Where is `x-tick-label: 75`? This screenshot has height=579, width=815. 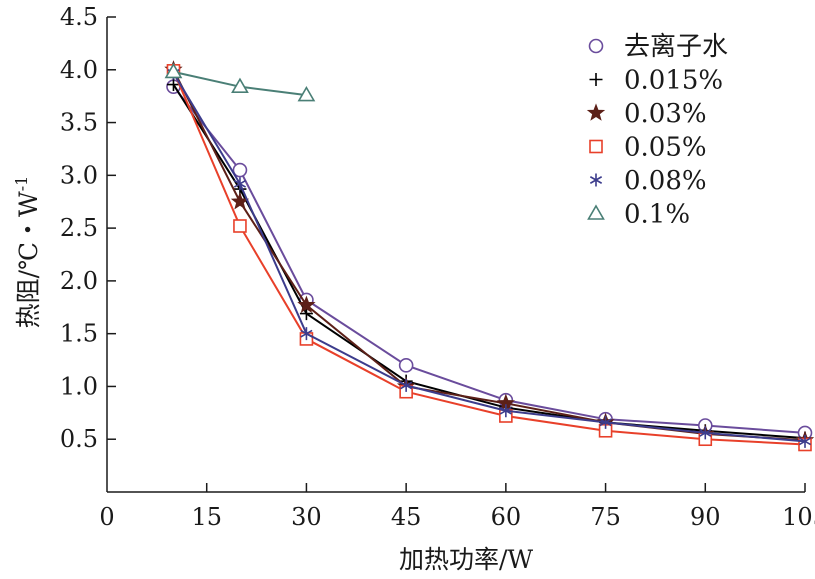
x-tick-label: 75 is located at coordinates (605, 517).